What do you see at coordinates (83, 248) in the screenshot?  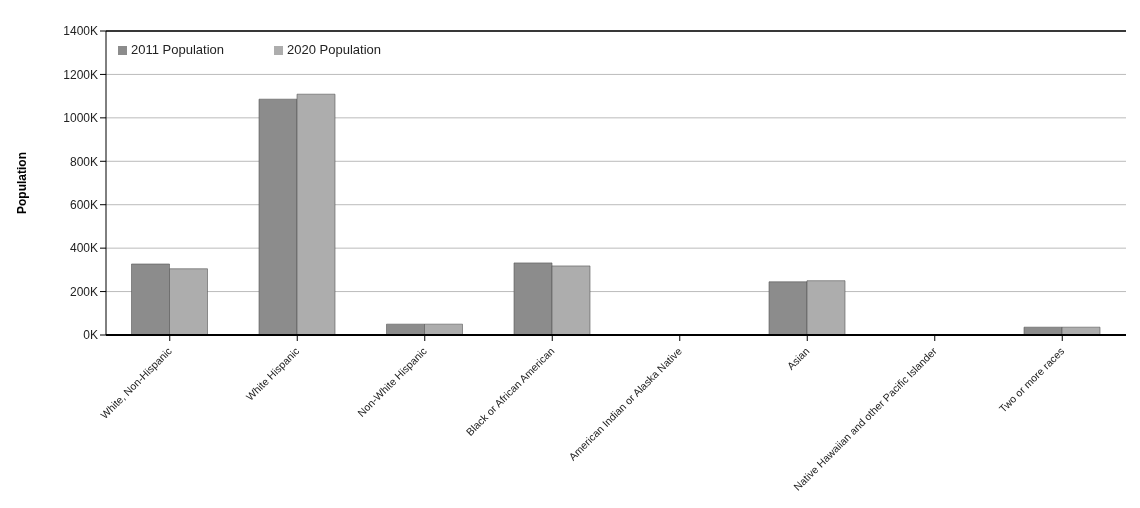 I see `y-tick-label: 400K` at bounding box center [83, 248].